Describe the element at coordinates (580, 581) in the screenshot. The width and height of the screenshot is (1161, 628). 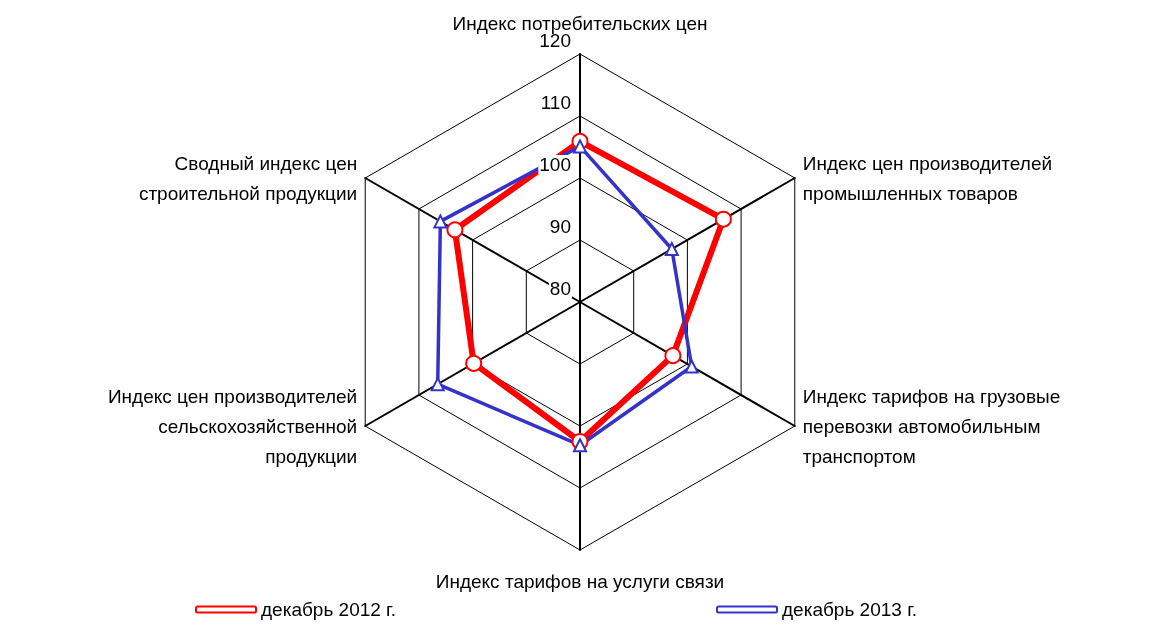
I see `spoke-label: Индекс тарифов на услуги связи` at that location.